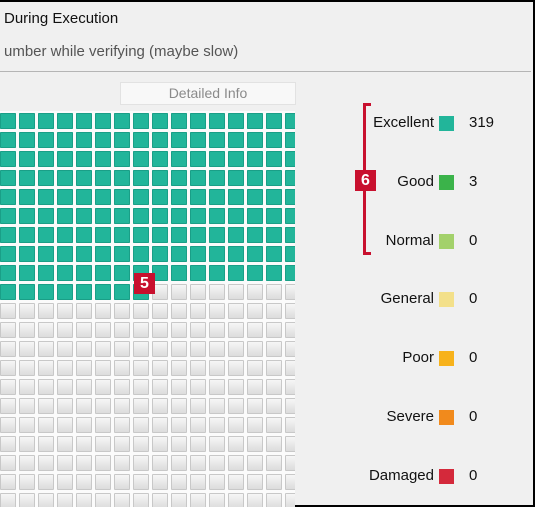  I want to click on callout-badge-5: 5, so click(144, 283).